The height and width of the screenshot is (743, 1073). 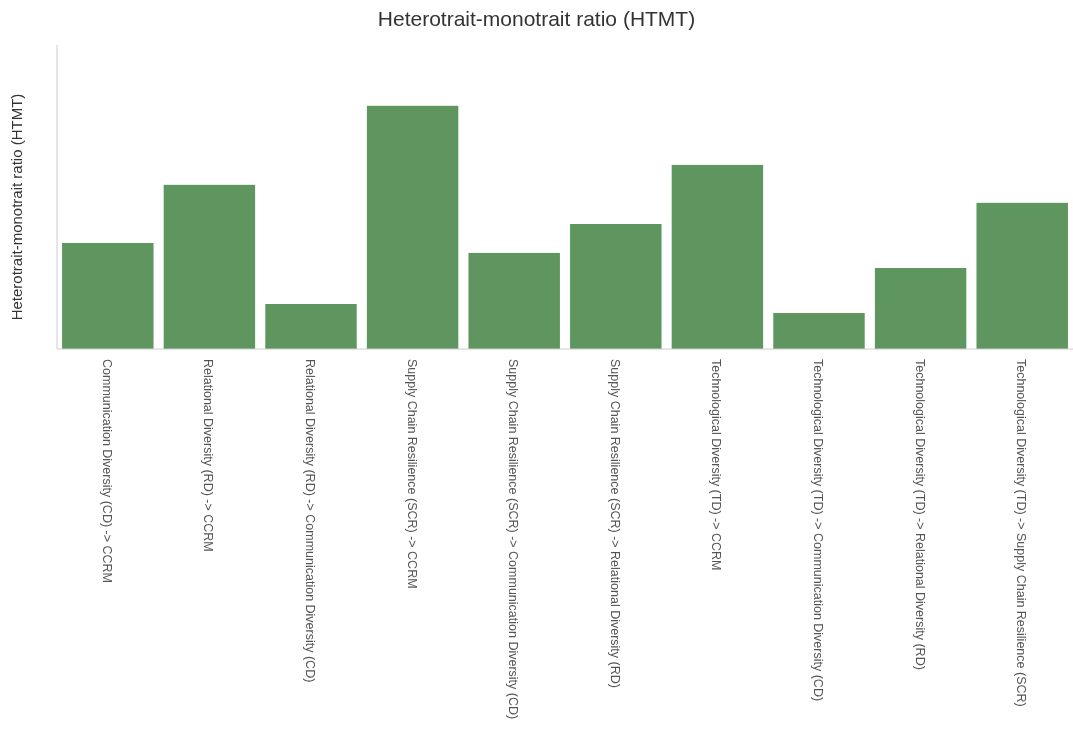 I want to click on x-tick-label: Supply Chain Resilience (SCR) -> CCRM, so click(x=411, y=474).